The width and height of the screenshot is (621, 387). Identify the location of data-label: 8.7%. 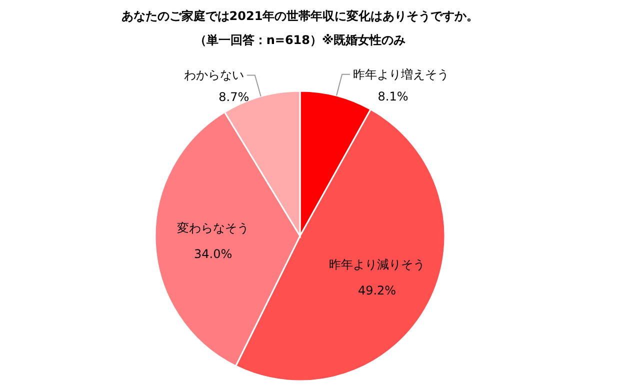
(234, 97).